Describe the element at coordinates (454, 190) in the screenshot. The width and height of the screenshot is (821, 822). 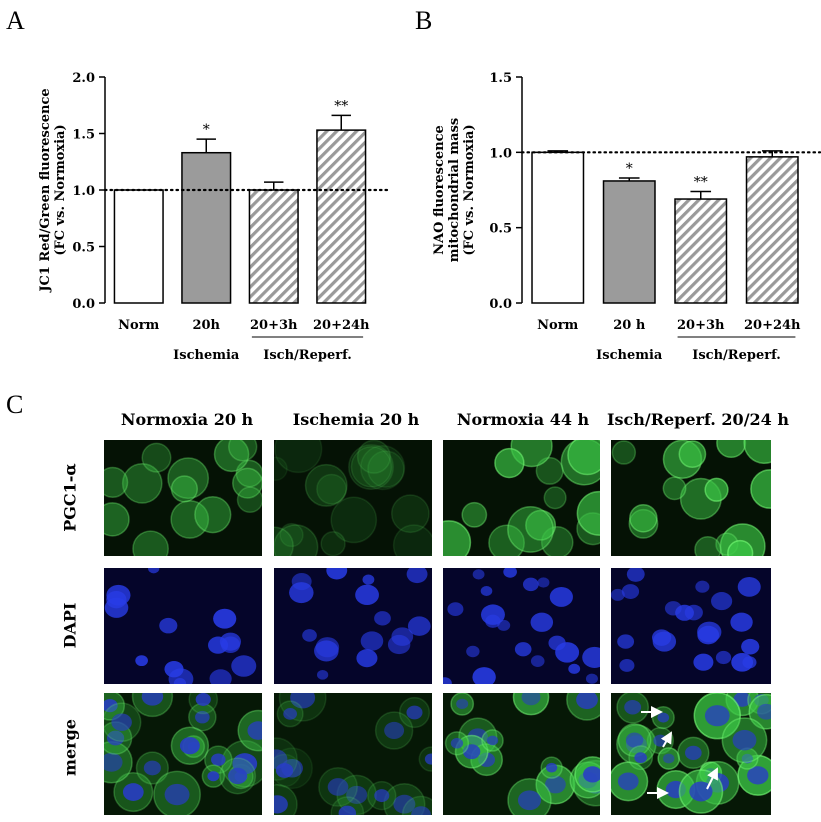
I see `y-axis-label: mitochondrial mass` at that location.